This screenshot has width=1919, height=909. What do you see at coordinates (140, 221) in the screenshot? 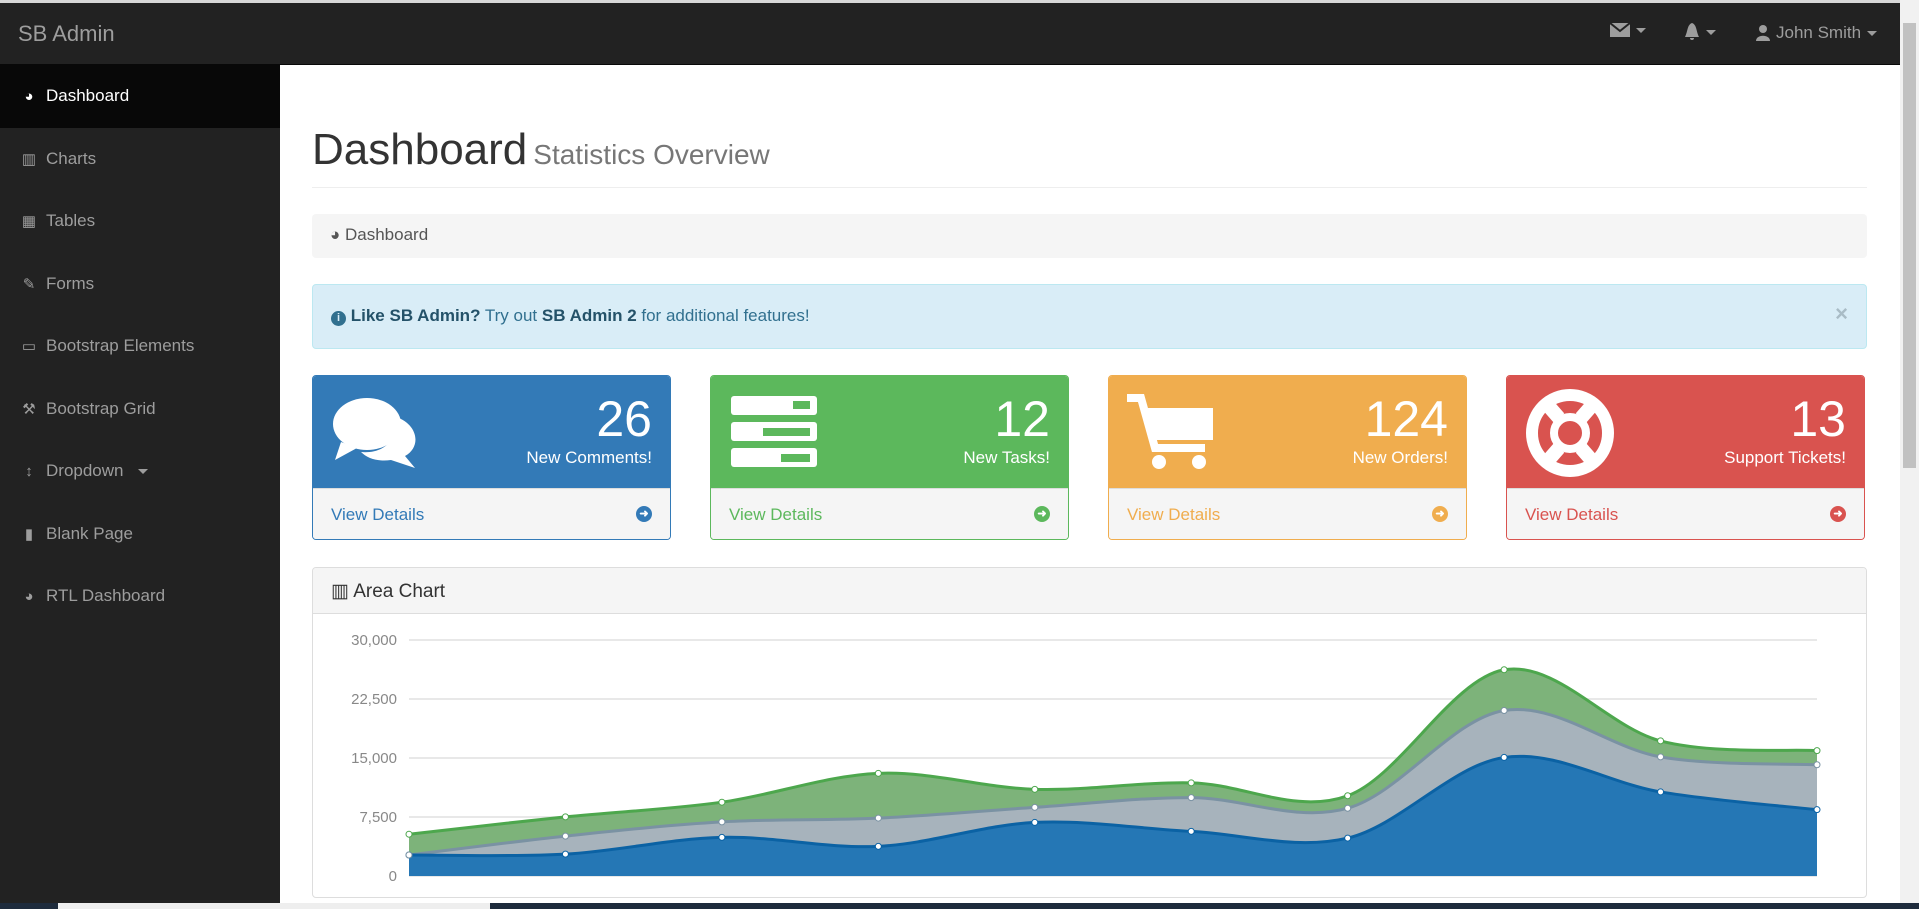
I see `sidebar-item-tables: ▦ Tables` at bounding box center [140, 221].